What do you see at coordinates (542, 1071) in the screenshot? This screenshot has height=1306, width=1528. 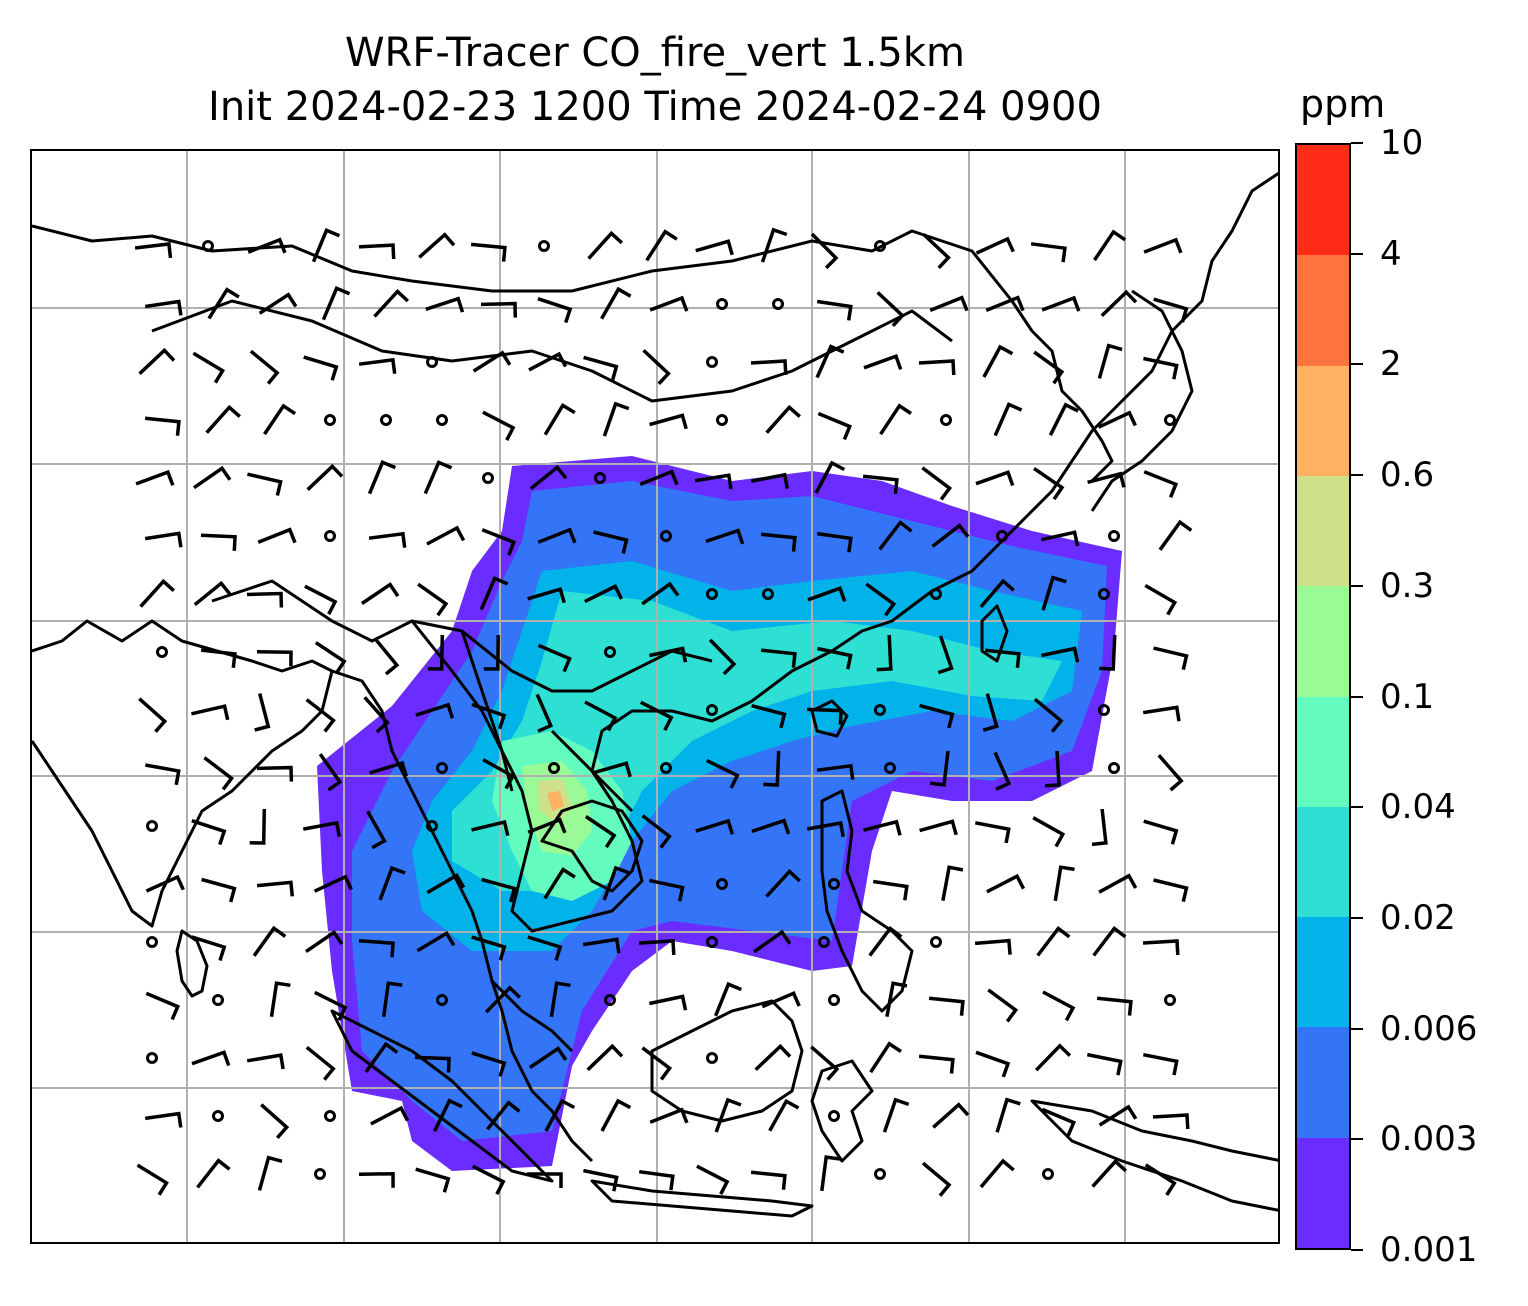 I see `coast-malay-peninsula` at bounding box center [542, 1071].